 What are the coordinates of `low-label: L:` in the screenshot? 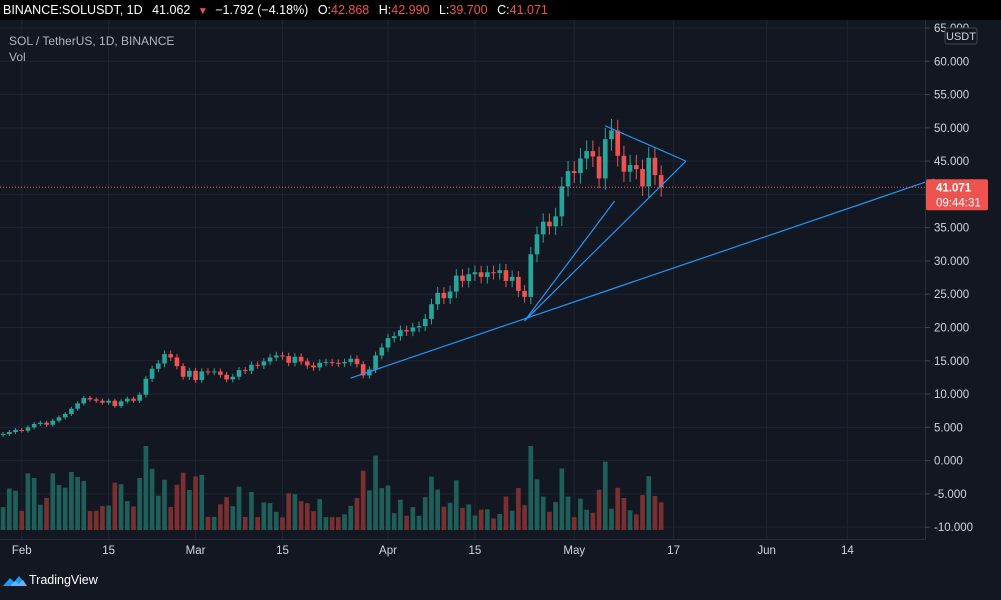 It's located at (444, 10).